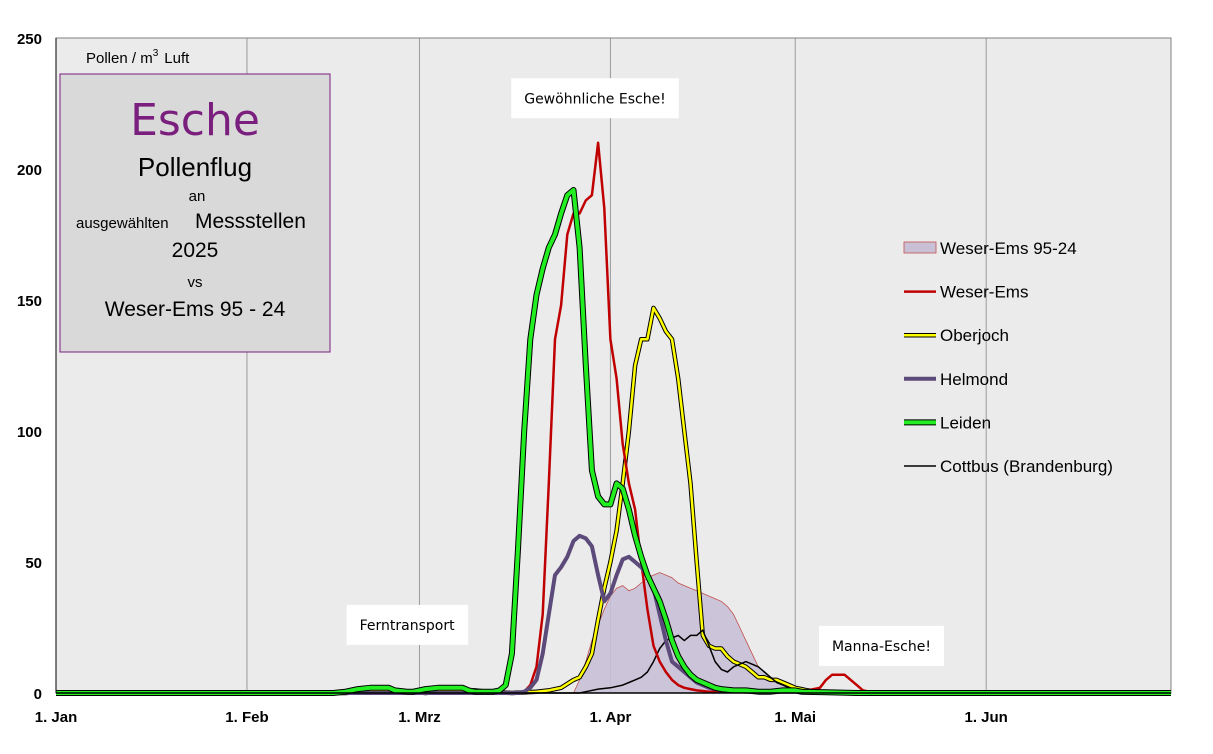  Describe the element at coordinates (195, 120) in the screenshot. I see `chart-title: Esche` at that location.